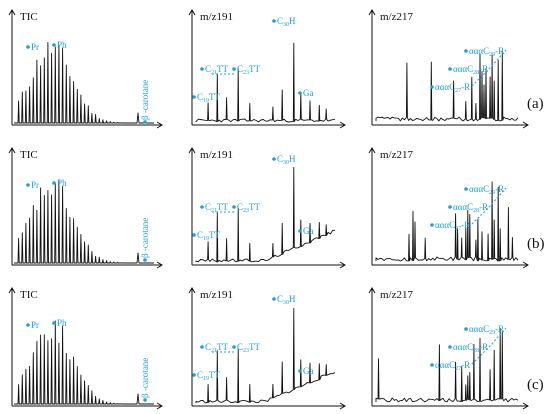  Describe the element at coordinates (492, 333) in the screenshot. I see `peak-label-sub: 29` at that location.